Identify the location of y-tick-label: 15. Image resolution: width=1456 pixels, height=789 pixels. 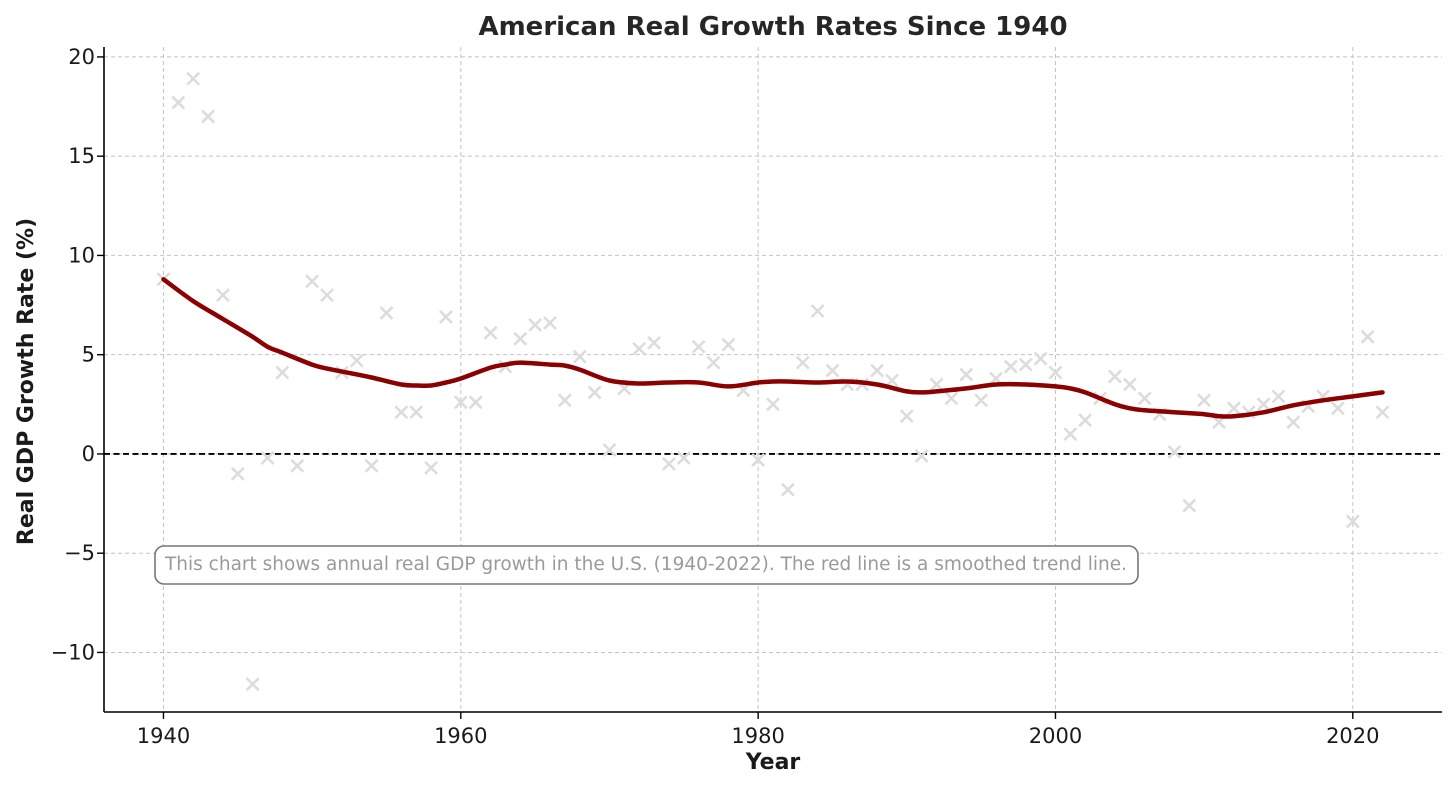
(81, 156).